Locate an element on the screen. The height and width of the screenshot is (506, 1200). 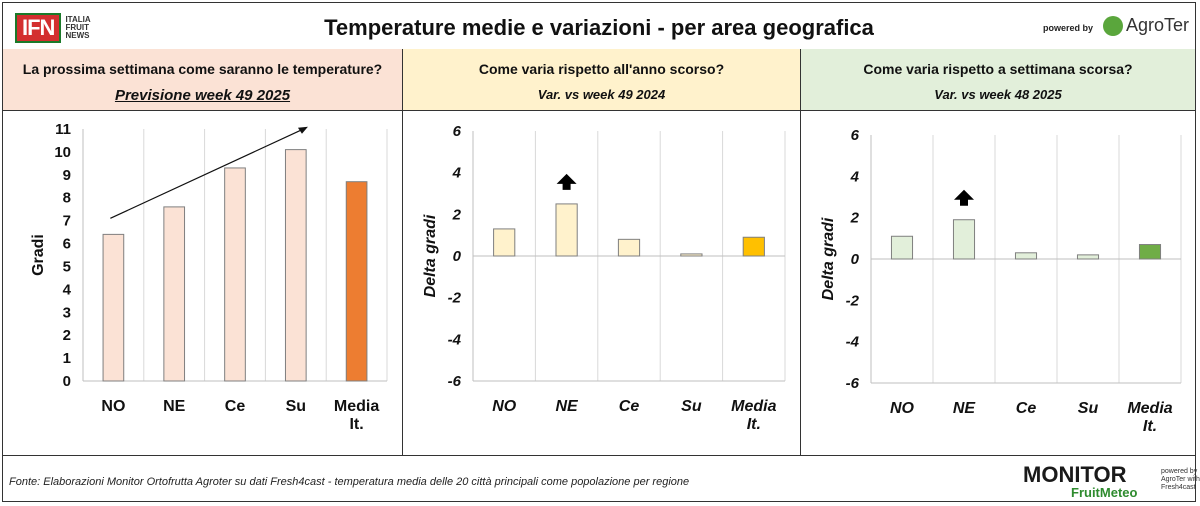
ifn-logo-sub: ITALIA FRUIT NEWS is located at coordinates (77, 28).